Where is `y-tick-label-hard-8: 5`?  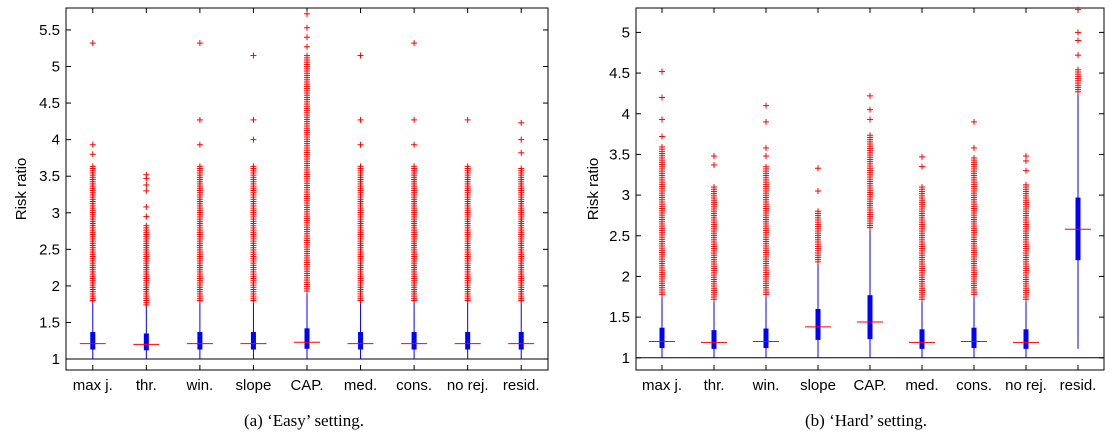
y-tick-label-hard-8: 5 is located at coordinates (626, 32).